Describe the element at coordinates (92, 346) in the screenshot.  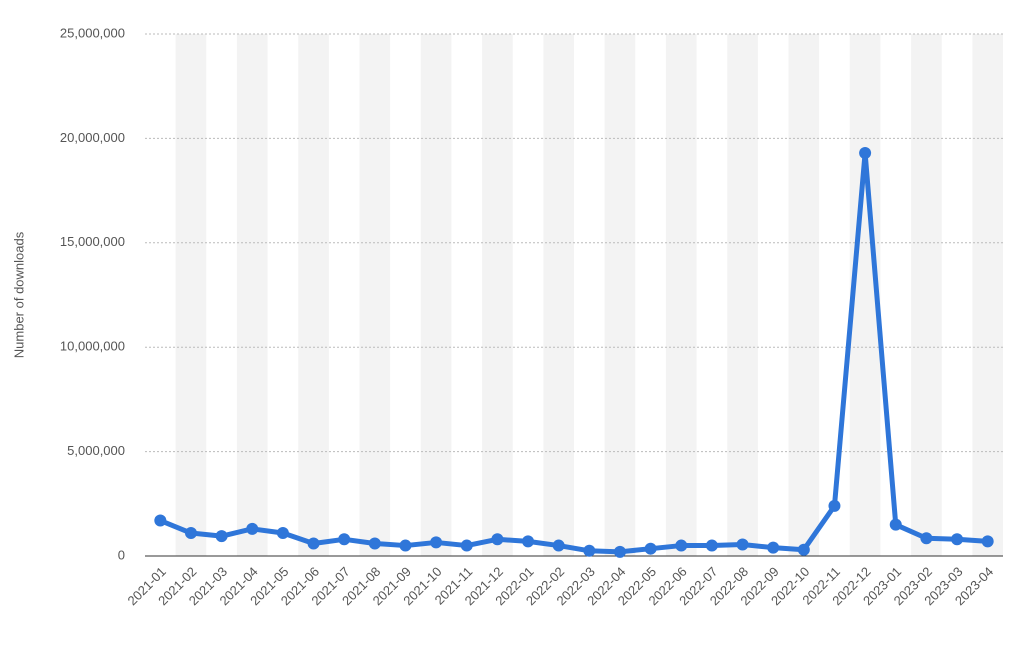
I see `y-tick-label: 10,000,000` at that location.